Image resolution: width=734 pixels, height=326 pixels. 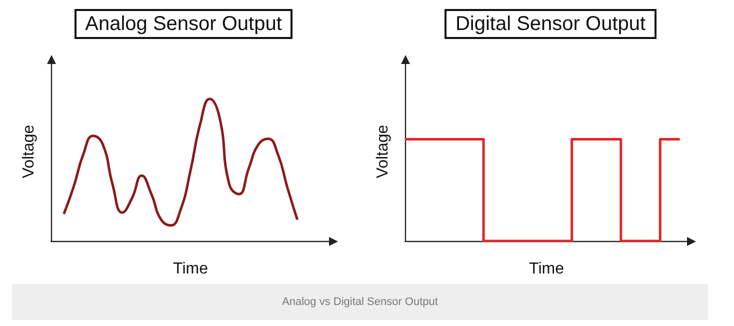 I want to click on text: Analog vs Digital Sensor Output, so click(x=360, y=302).